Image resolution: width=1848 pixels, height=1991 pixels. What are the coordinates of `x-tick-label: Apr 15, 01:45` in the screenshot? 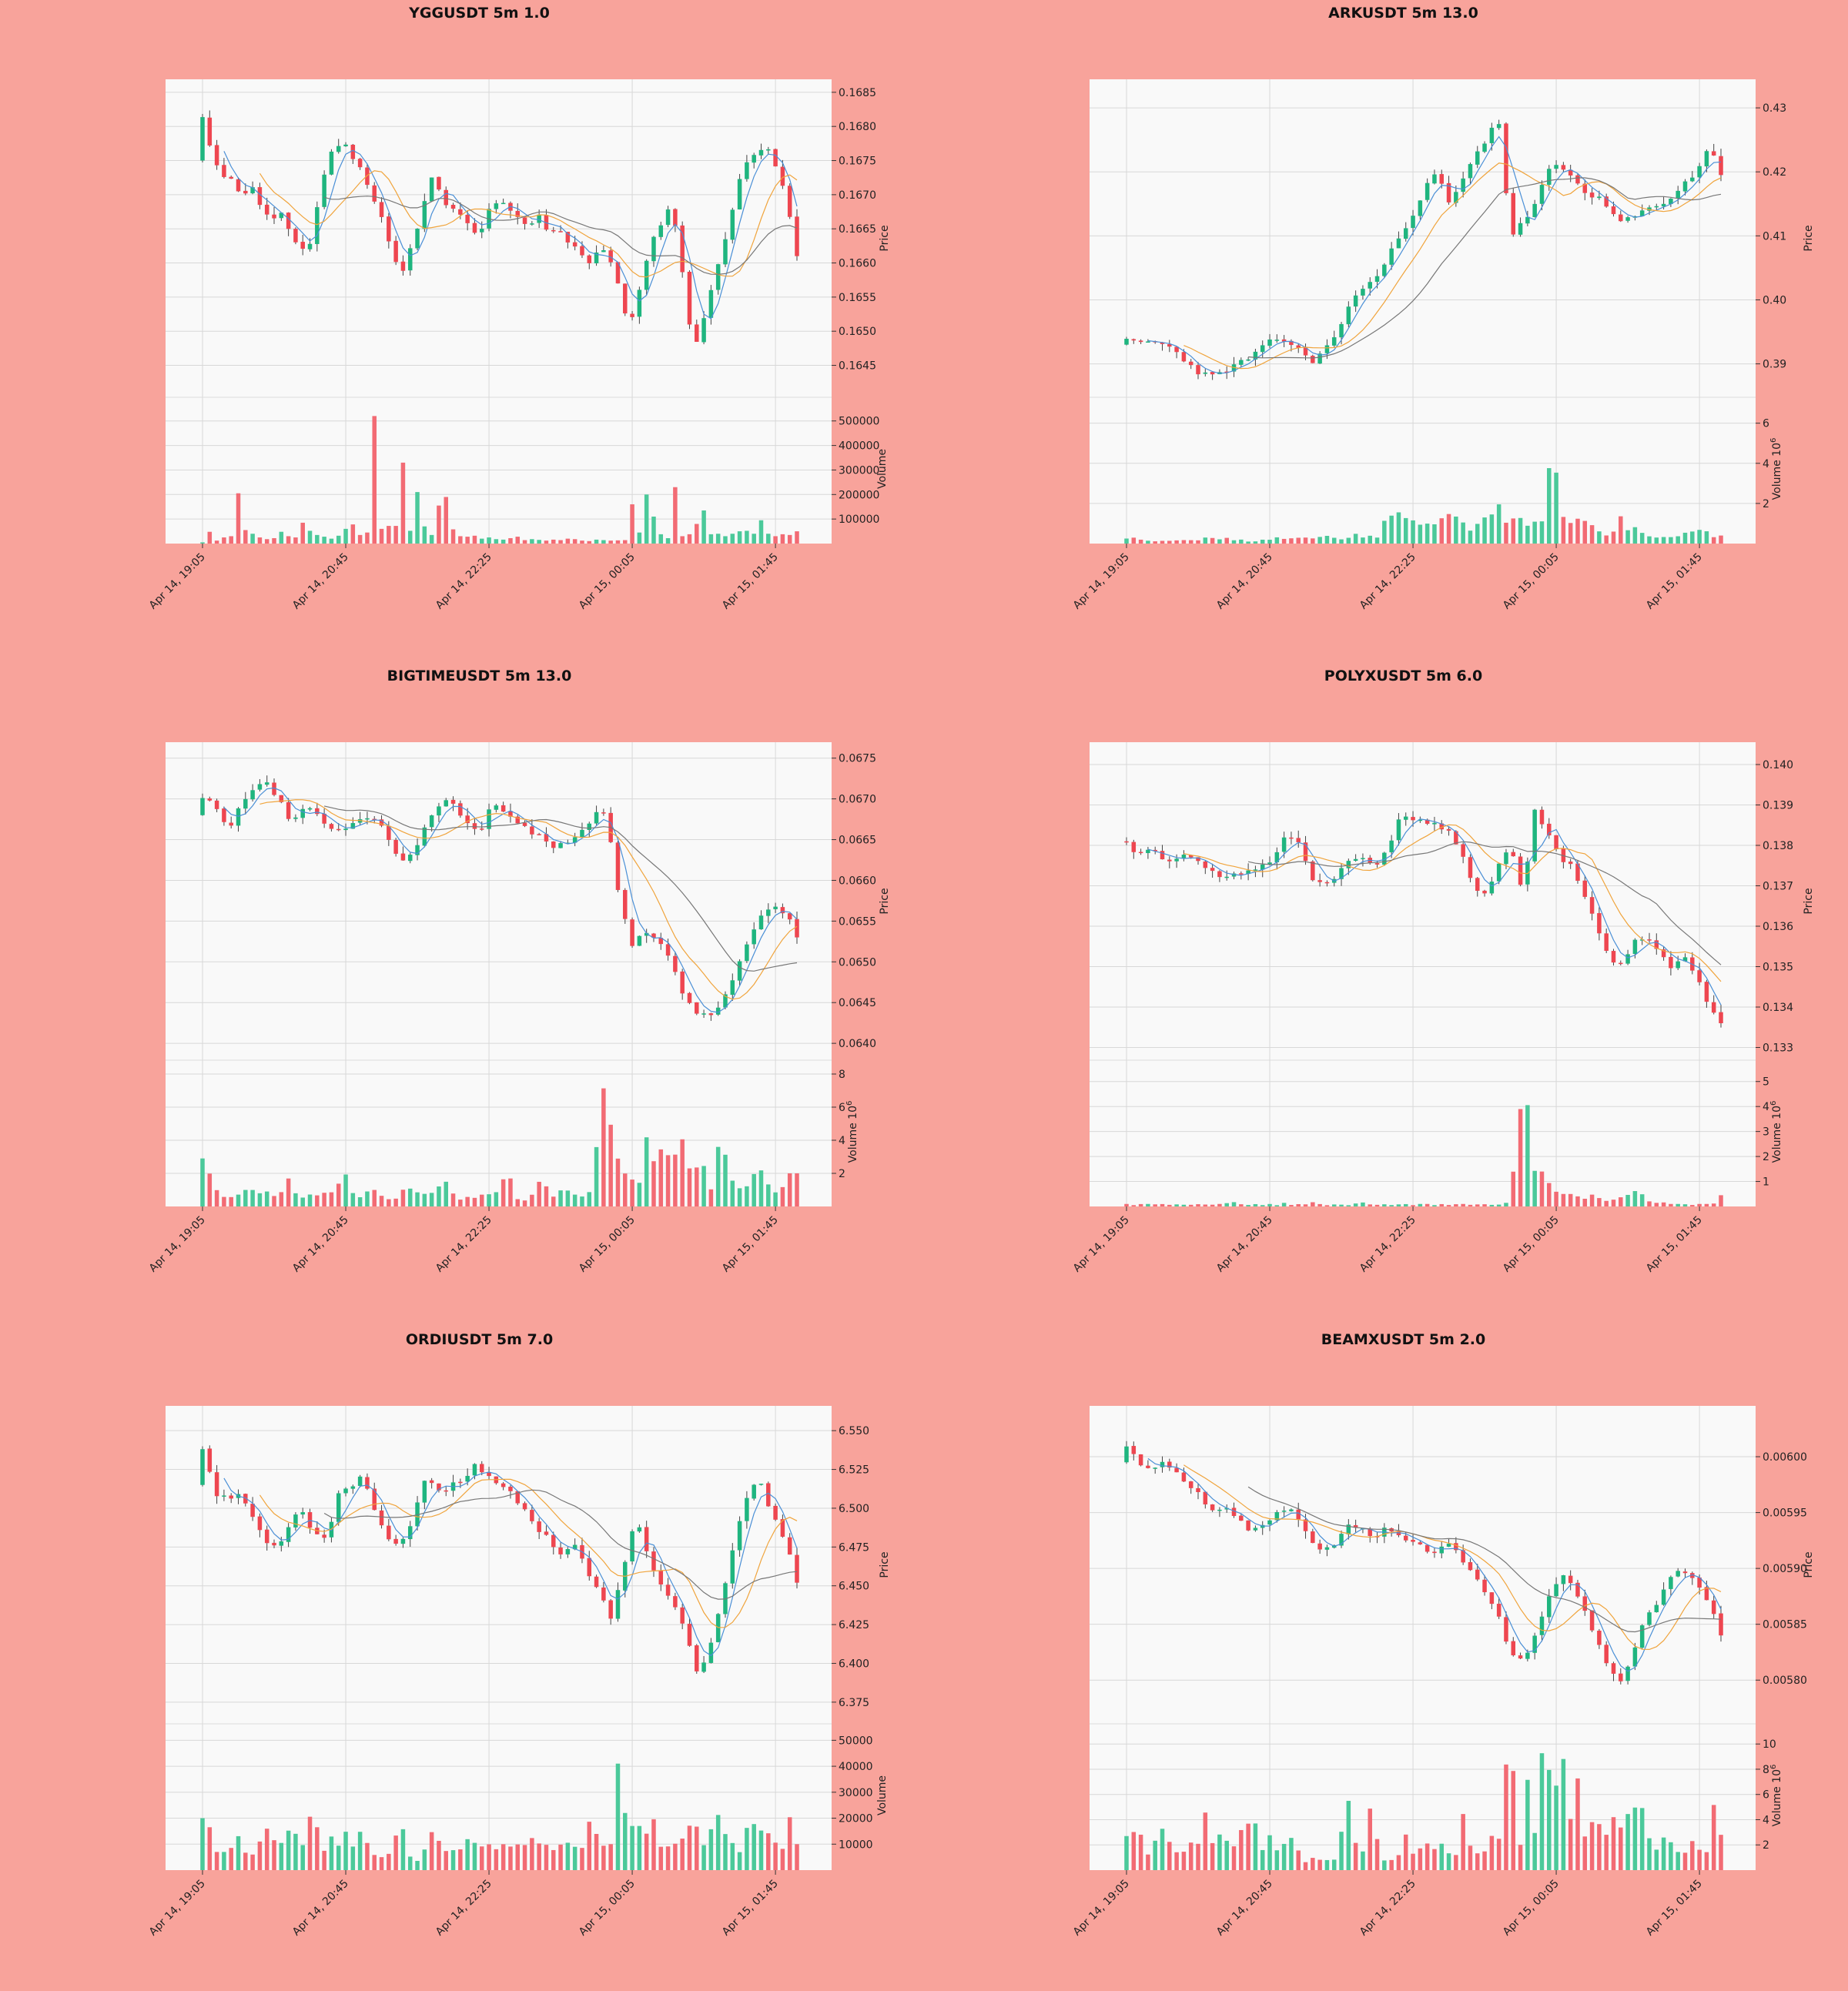 It's located at (1674, 1908).